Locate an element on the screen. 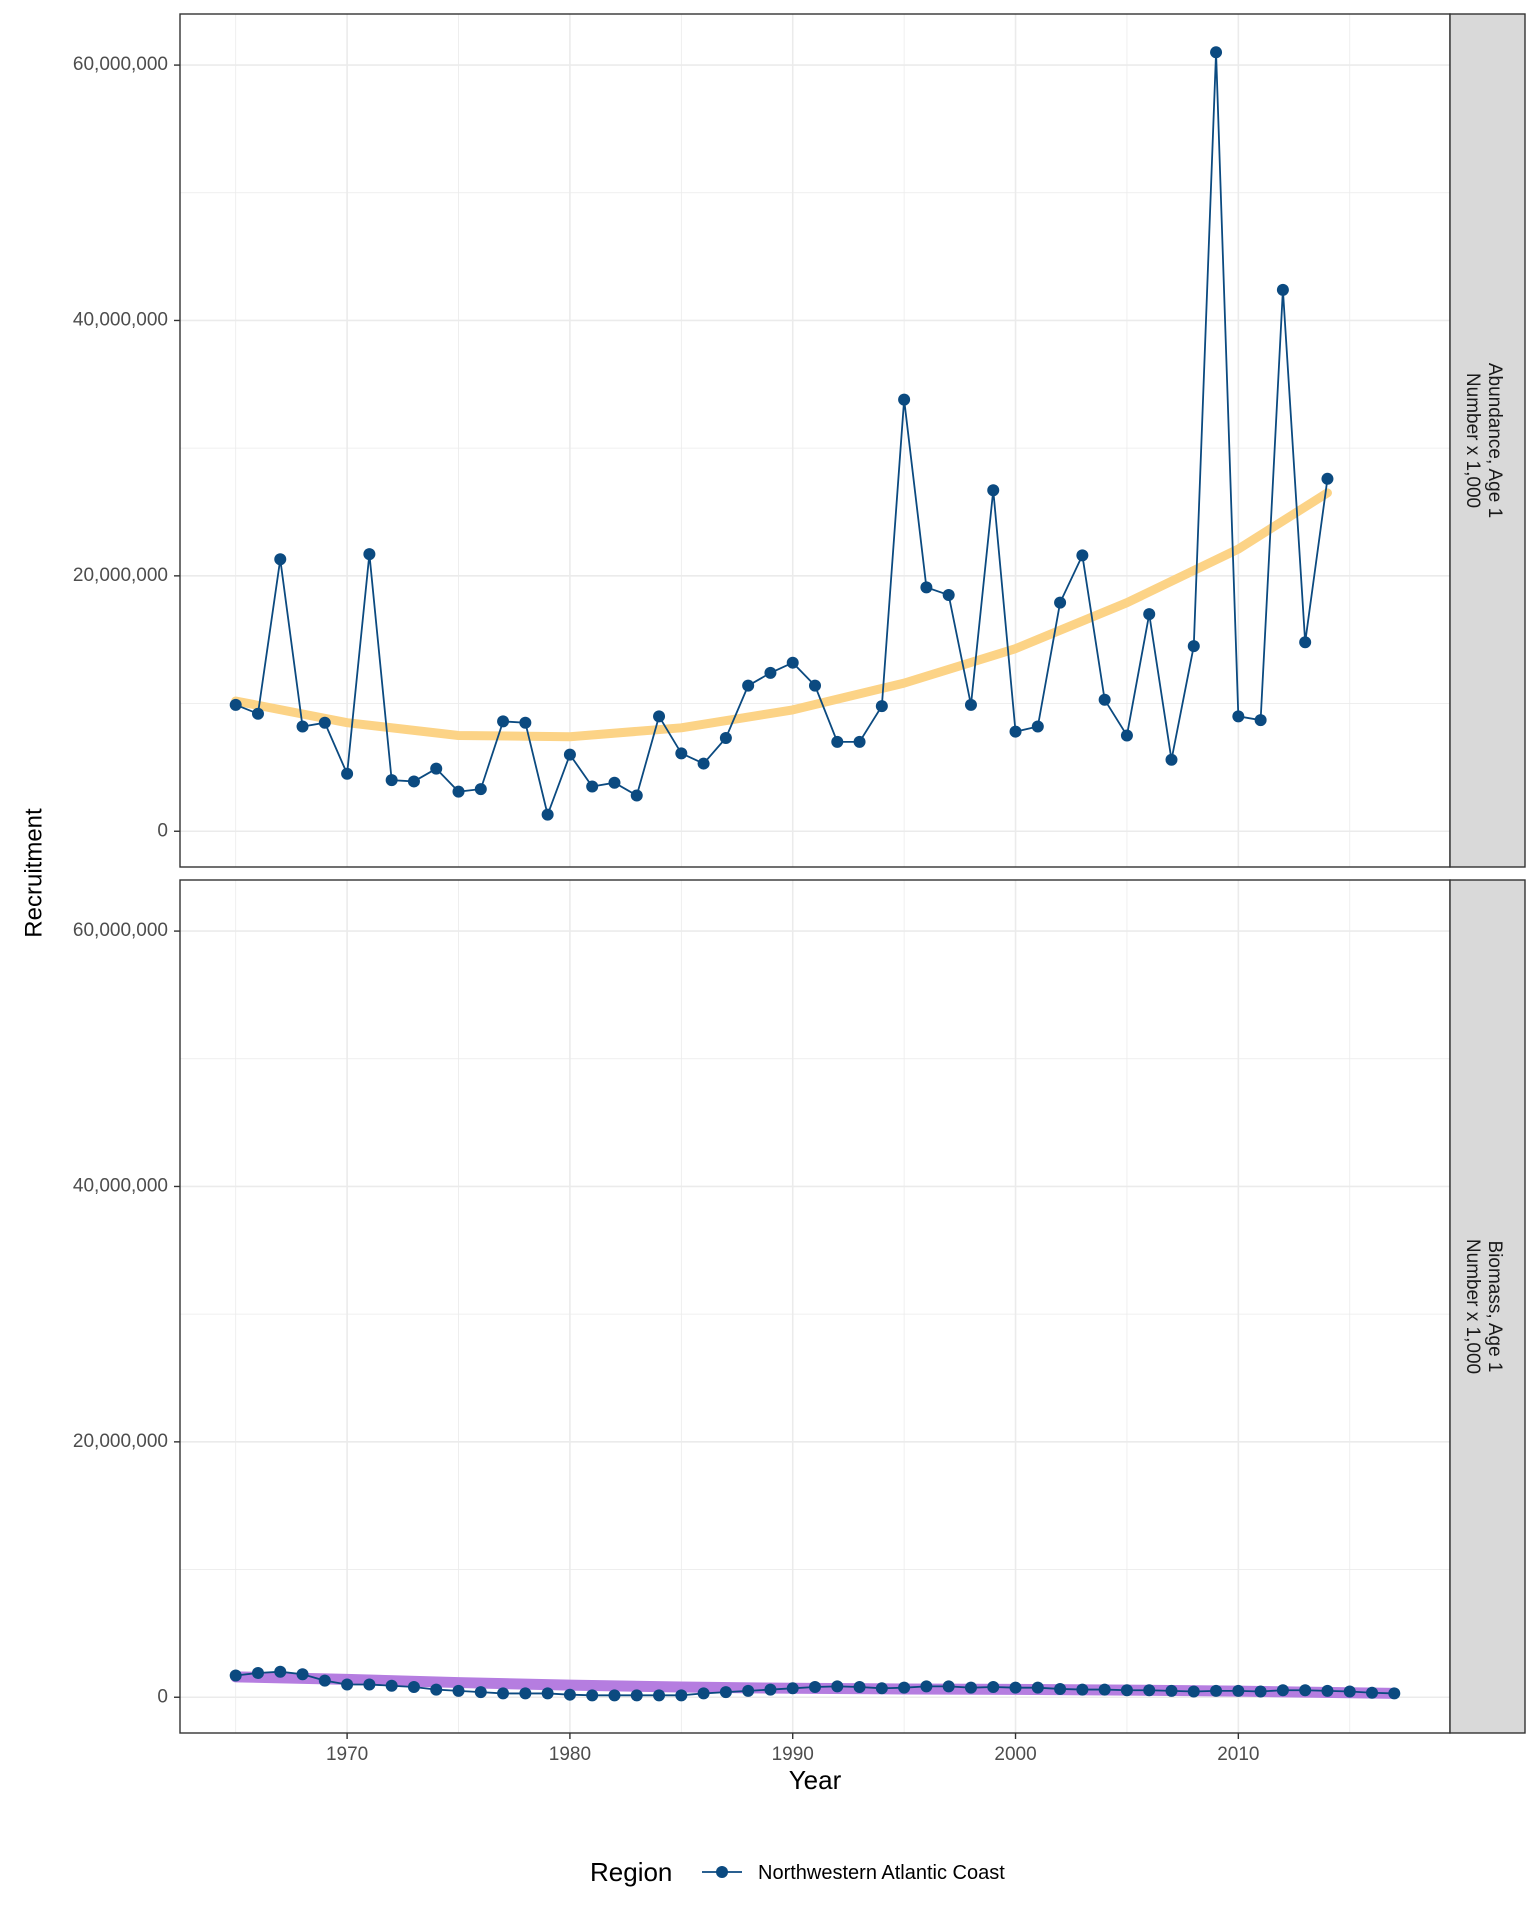 This screenshot has height=1925, width=1536. y-tick-label: 40,000,000 is located at coordinates (120, 1185).